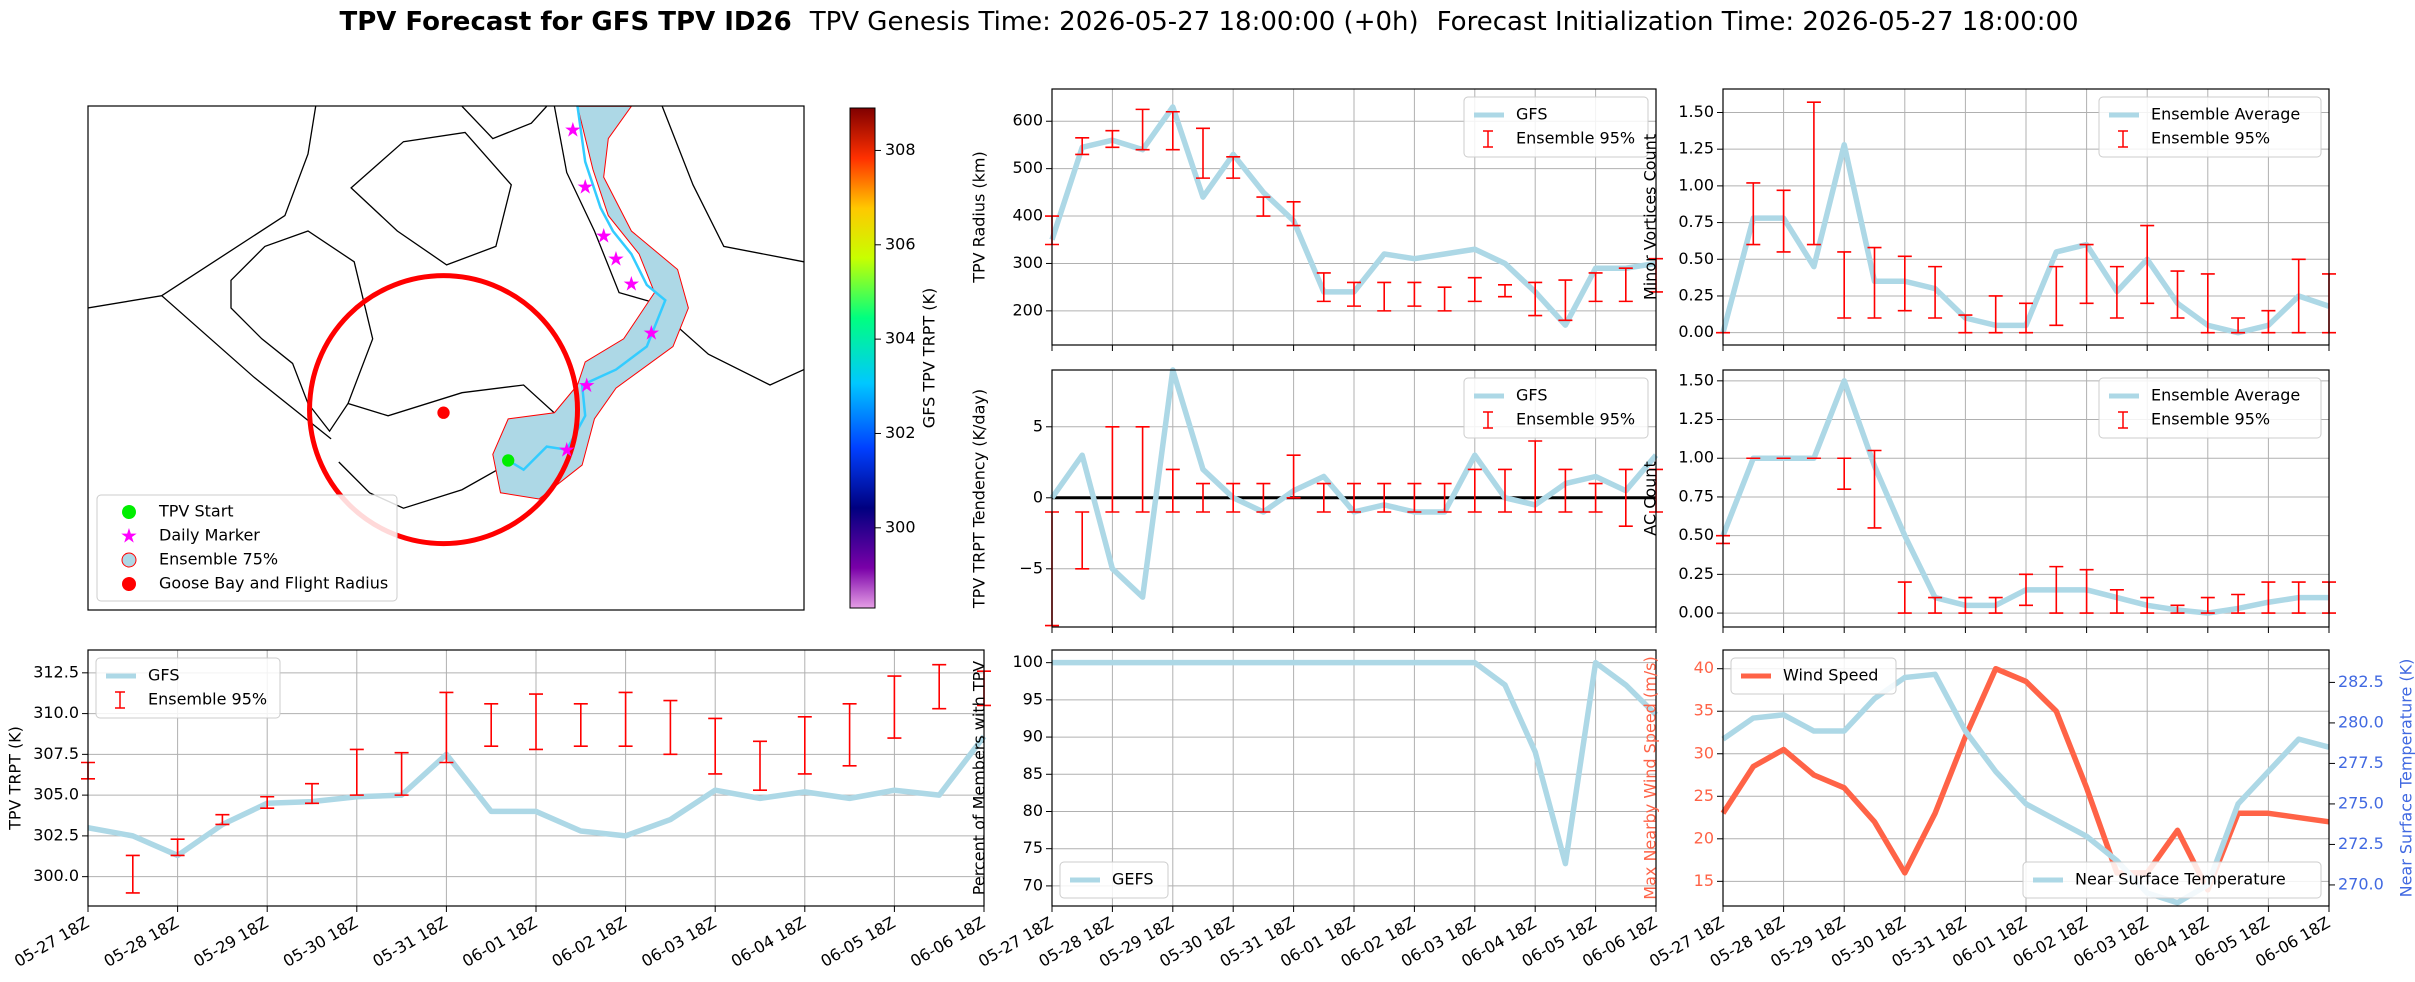 The width and height of the screenshot is (2415, 982). What do you see at coordinates (1704, 752) in the screenshot?
I see `y-tick-label: 30` at bounding box center [1704, 752].